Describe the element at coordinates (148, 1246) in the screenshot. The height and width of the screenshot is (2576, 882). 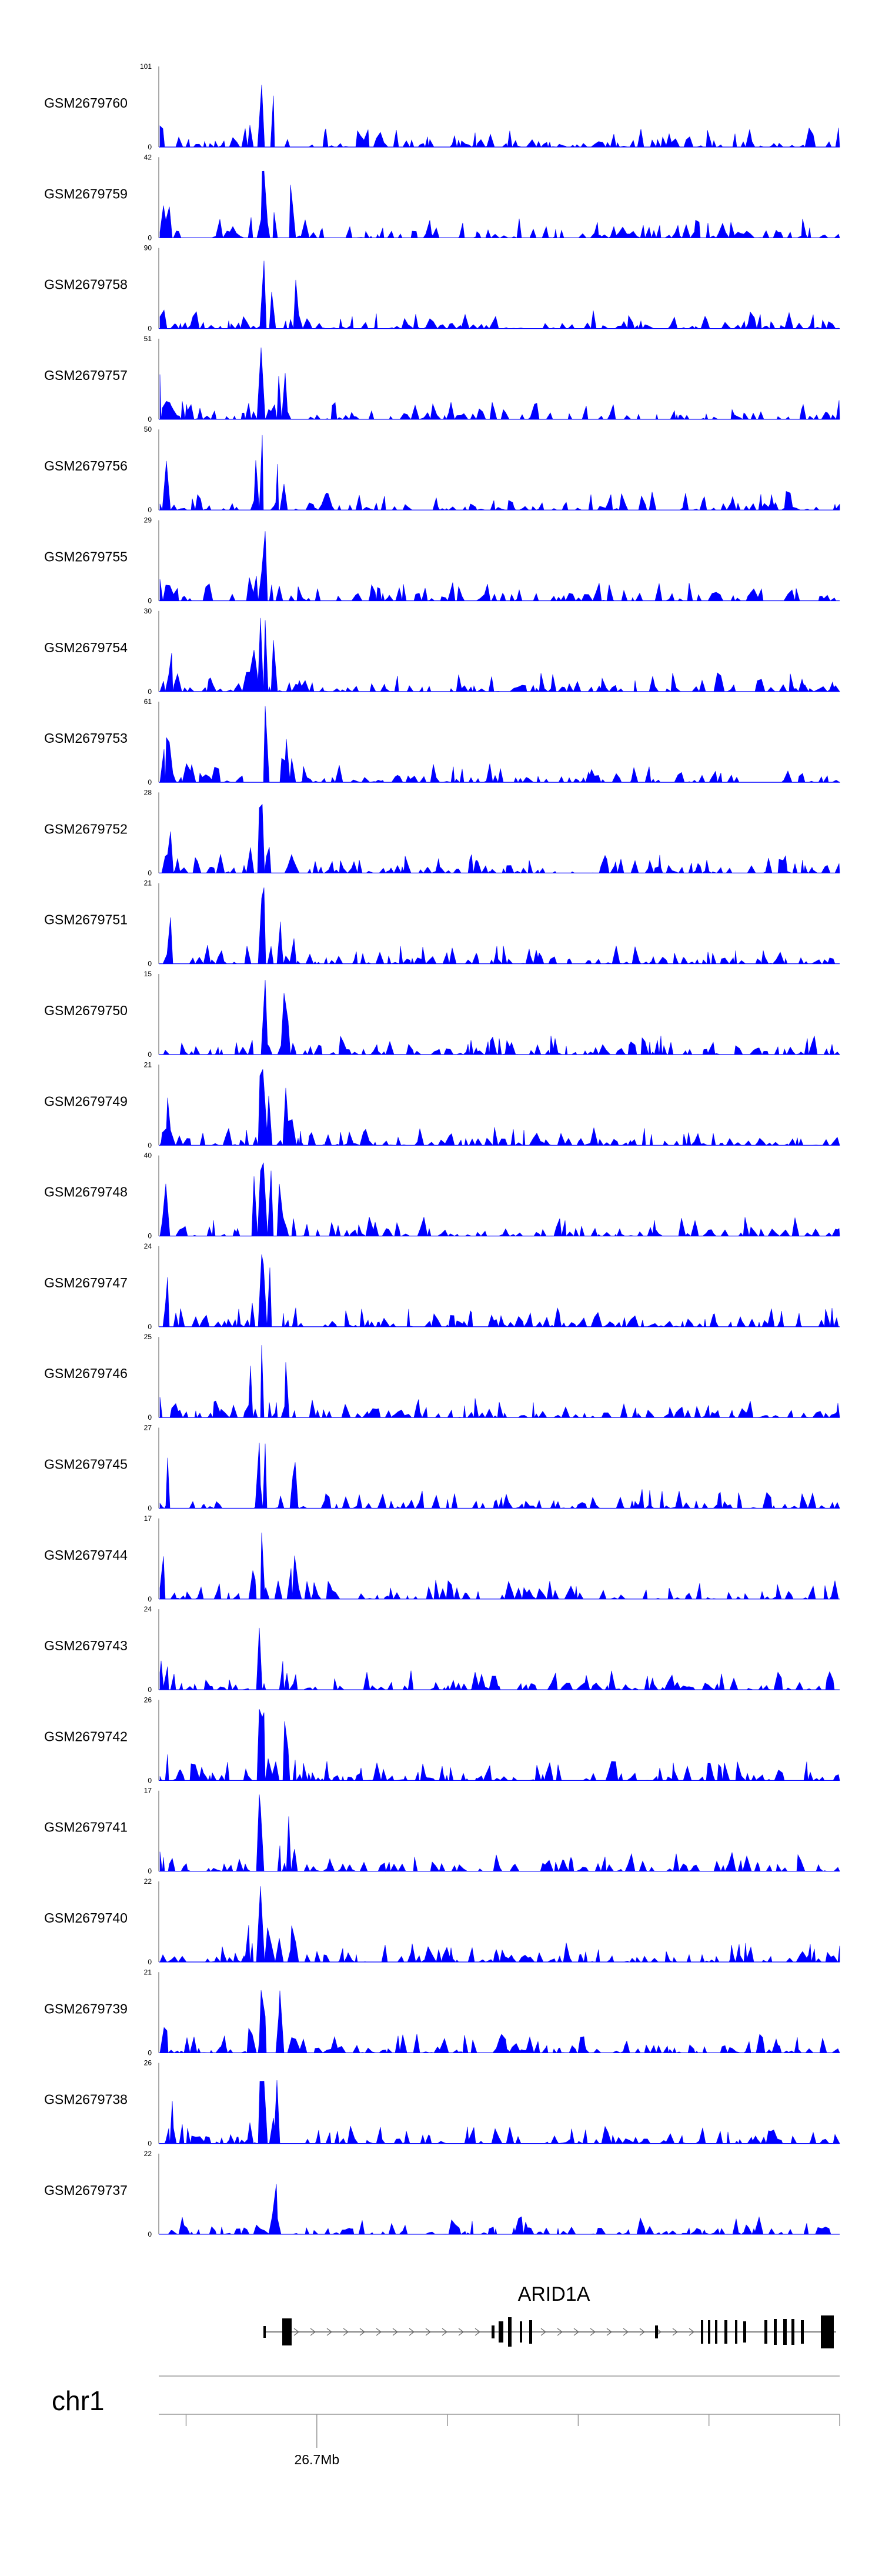
I see `track-max-label: 24` at that location.